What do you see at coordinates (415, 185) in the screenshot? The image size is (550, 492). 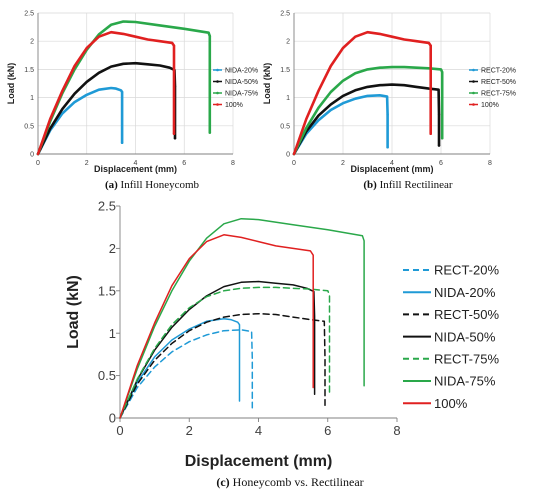 I see `caption-text: Infill Rectilinear` at bounding box center [415, 185].